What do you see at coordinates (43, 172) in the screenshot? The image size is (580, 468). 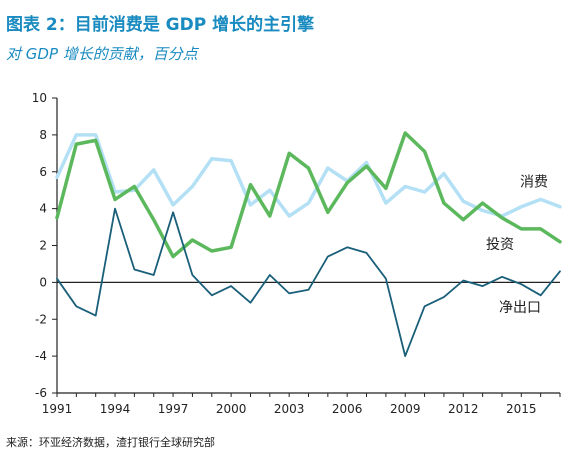 I see `y-tick-label: 6` at bounding box center [43, 172].